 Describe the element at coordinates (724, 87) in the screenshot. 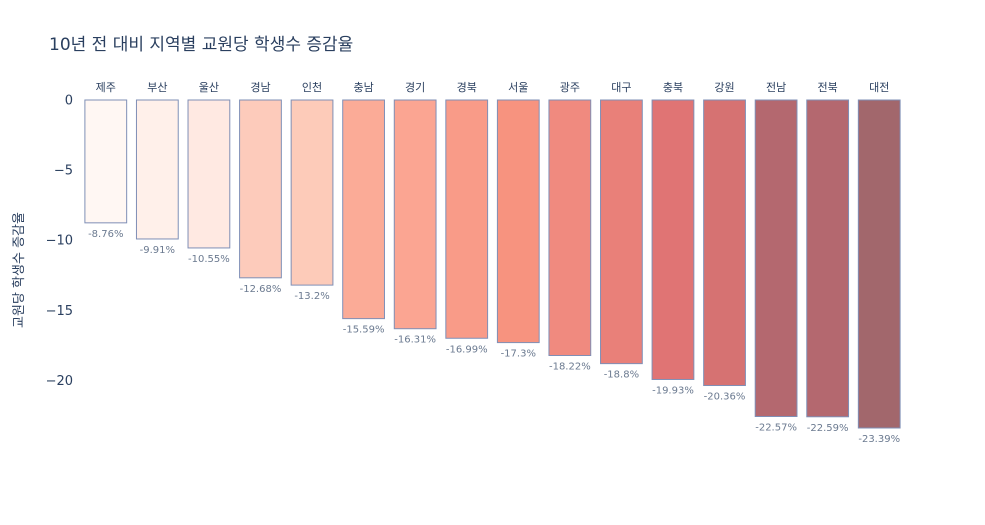

I see `x-tick-label: 강원` at that location.